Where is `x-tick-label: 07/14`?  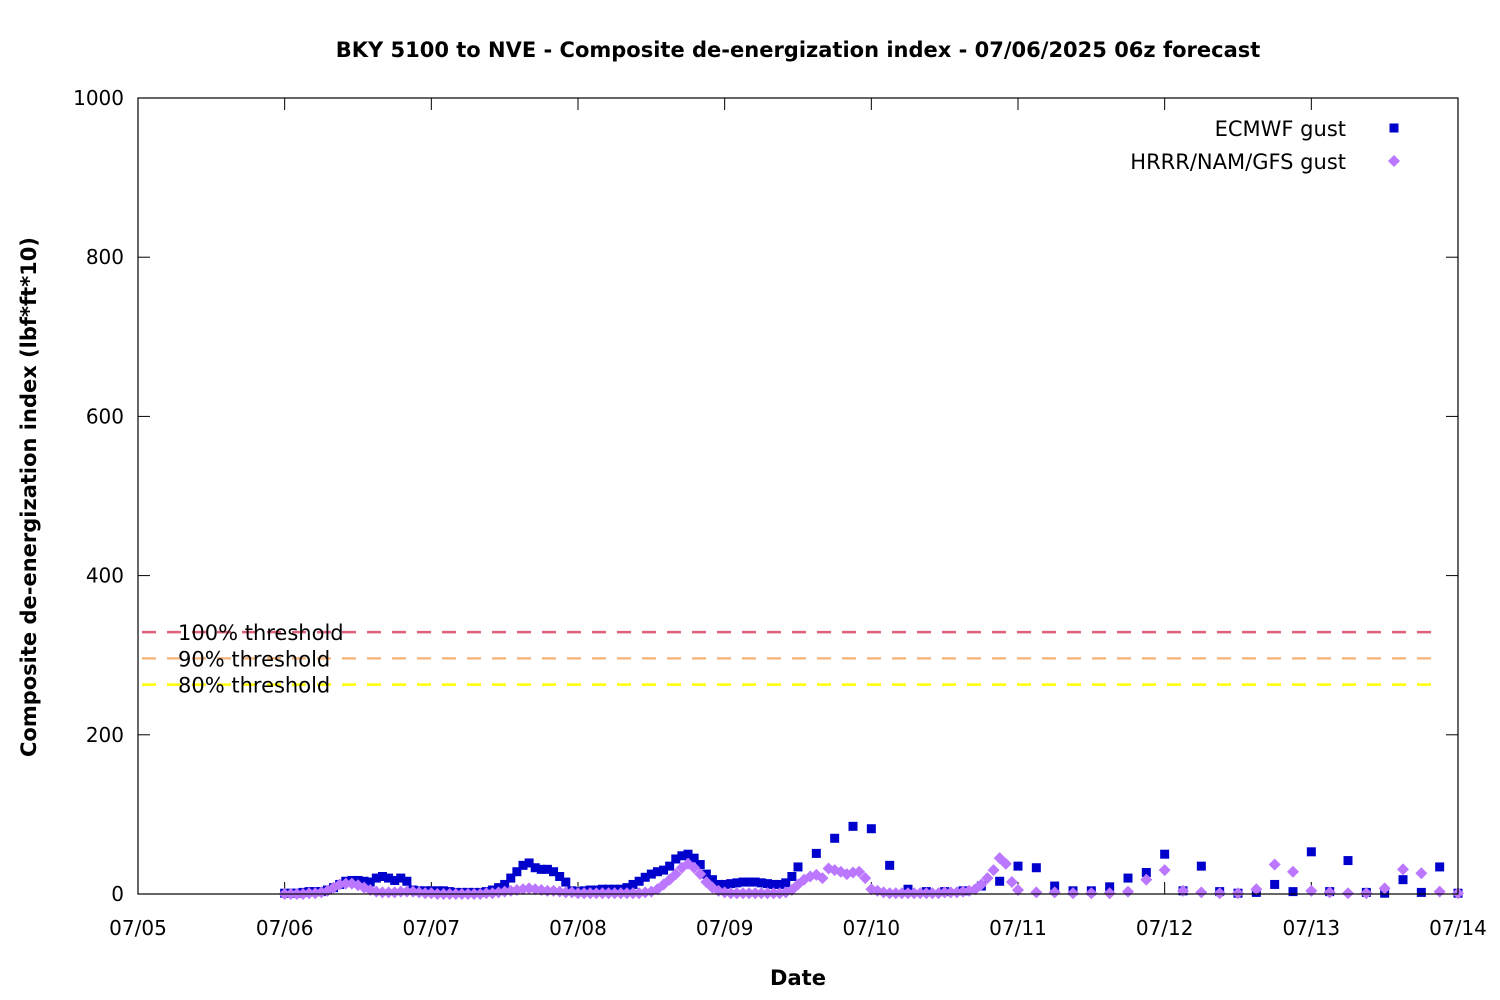 x-tick-label: 07/14 is located at coordinates (1458, 928).